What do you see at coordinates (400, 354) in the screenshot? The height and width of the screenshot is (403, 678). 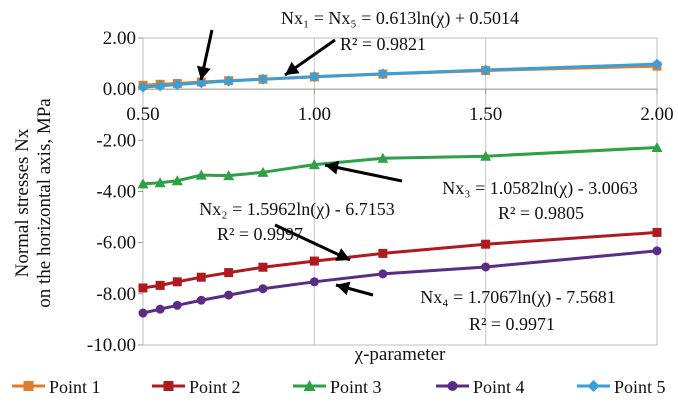 I see `x-axis-title: χ-parameter` at bounding box center [400, 354].